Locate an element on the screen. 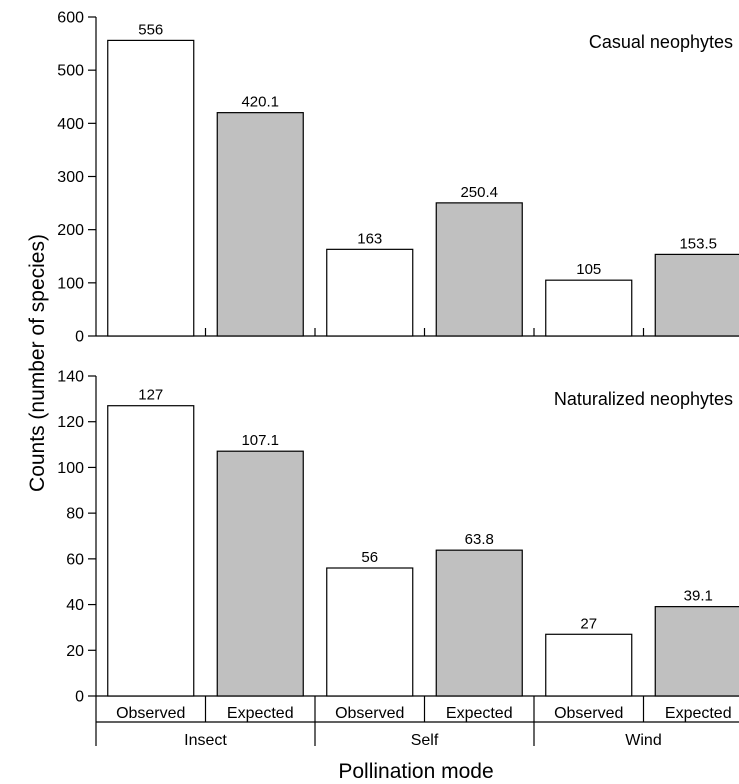 The image size is (739, 784). y-tick-label-naturalized: 140 is located at coordinates (70, 377).